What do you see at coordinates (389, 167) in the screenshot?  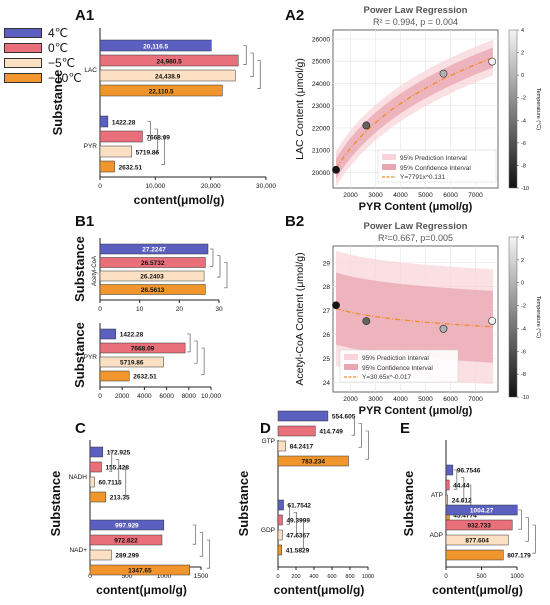 I see `legend-swatch-confidence` at bounding box center [389, 167].